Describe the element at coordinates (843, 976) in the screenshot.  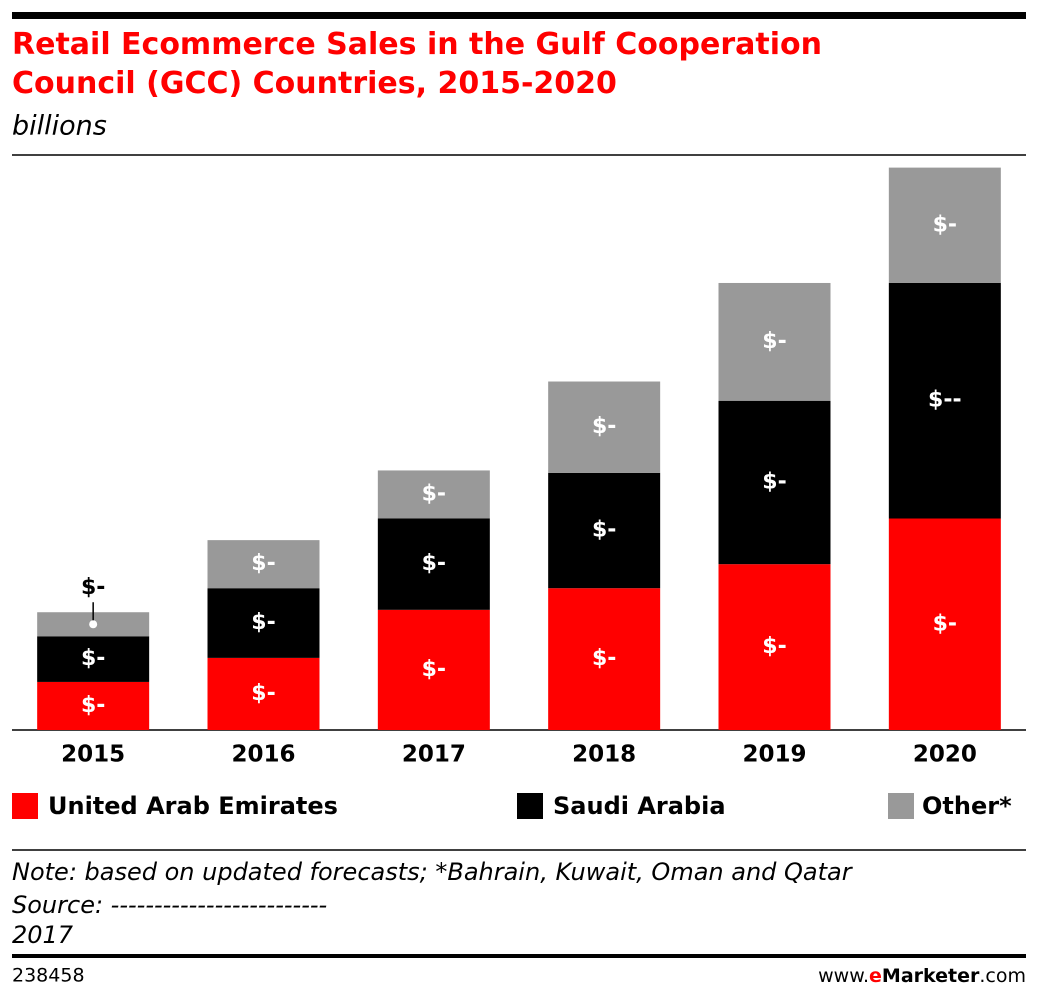
I see `site-part: www.` at that location.